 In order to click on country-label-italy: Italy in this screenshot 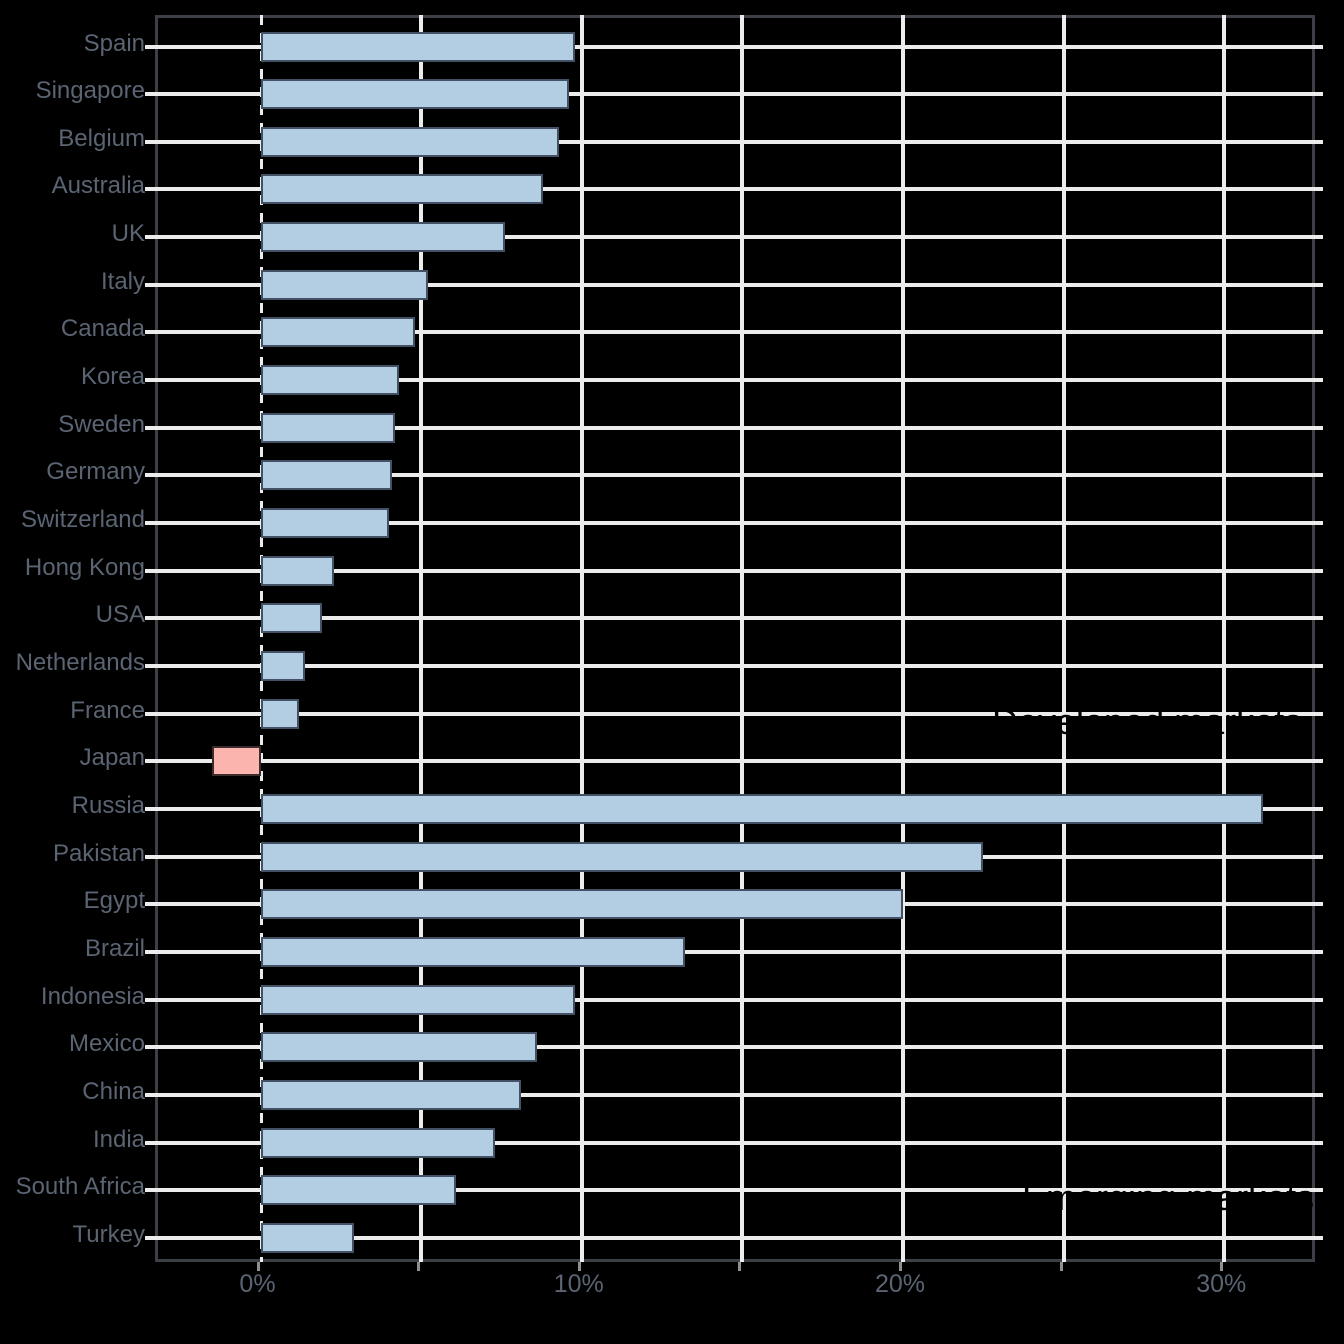, I will do `click(122, 281)`.